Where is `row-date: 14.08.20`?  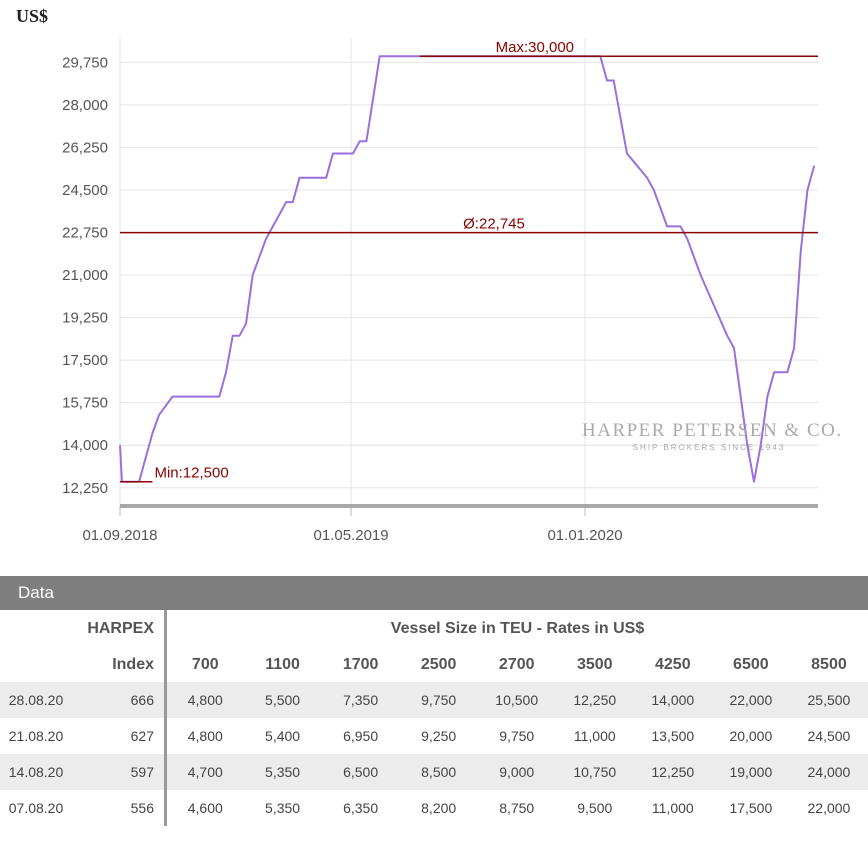 row-date: 14.08.20 is located at coordinates (36, 772).